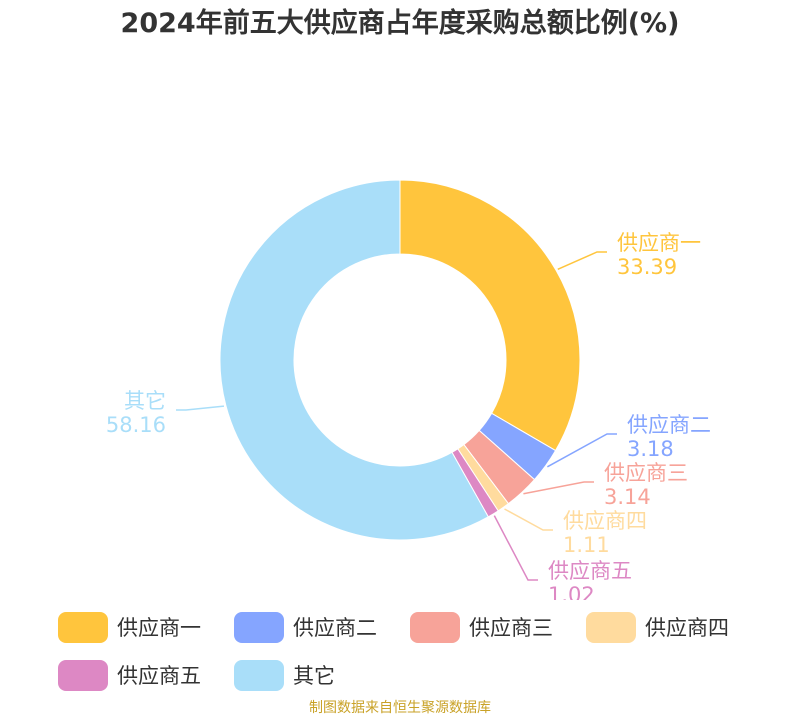 The height and width of the screenshot is (720, 800). What do you see at coordinates (145, 401) in the screenshot?
I see `slice-label-name-6: 其它` at bounding box center [145, 401].